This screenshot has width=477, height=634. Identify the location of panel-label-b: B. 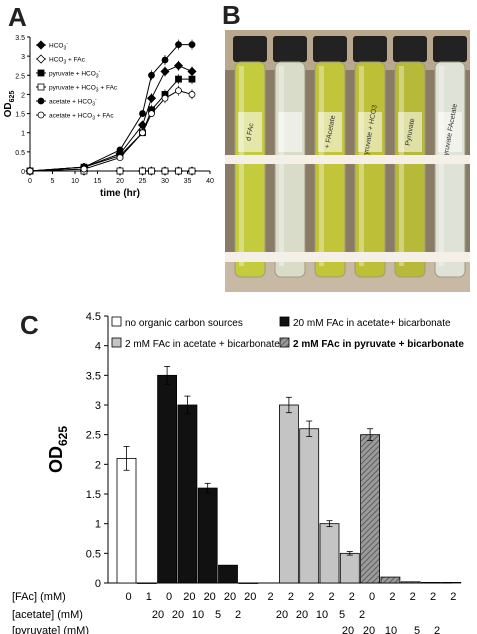
(231, 15).